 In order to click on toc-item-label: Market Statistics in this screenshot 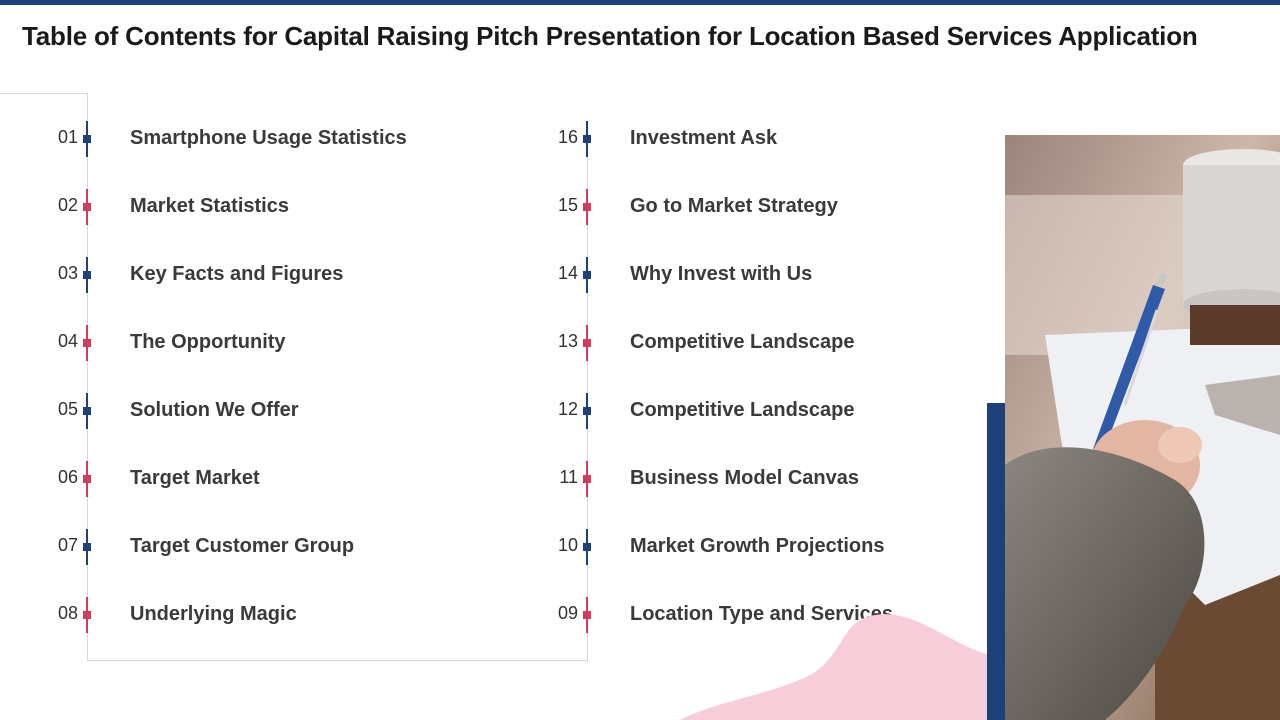, I will do `click(209, 206)`.